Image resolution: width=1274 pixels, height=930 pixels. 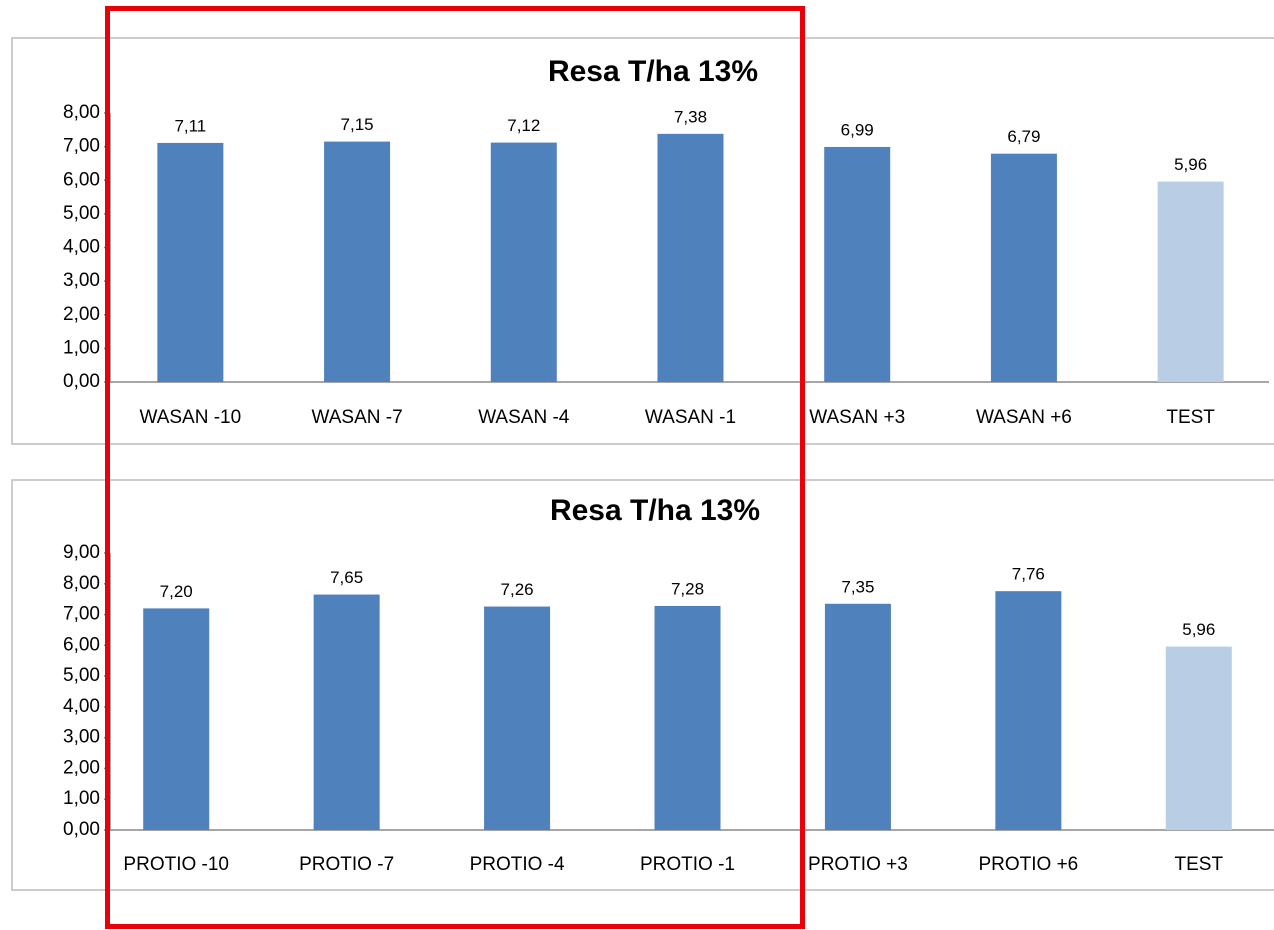 I want to click on data-label: 7,12, so click(x=523, y=125).